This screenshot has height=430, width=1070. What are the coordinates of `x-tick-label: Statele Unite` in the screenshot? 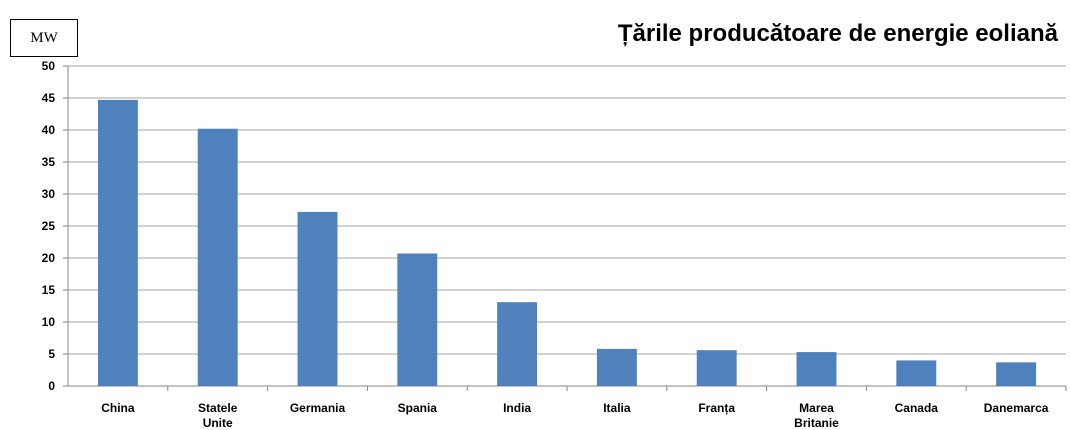 It's located at (218, 415).